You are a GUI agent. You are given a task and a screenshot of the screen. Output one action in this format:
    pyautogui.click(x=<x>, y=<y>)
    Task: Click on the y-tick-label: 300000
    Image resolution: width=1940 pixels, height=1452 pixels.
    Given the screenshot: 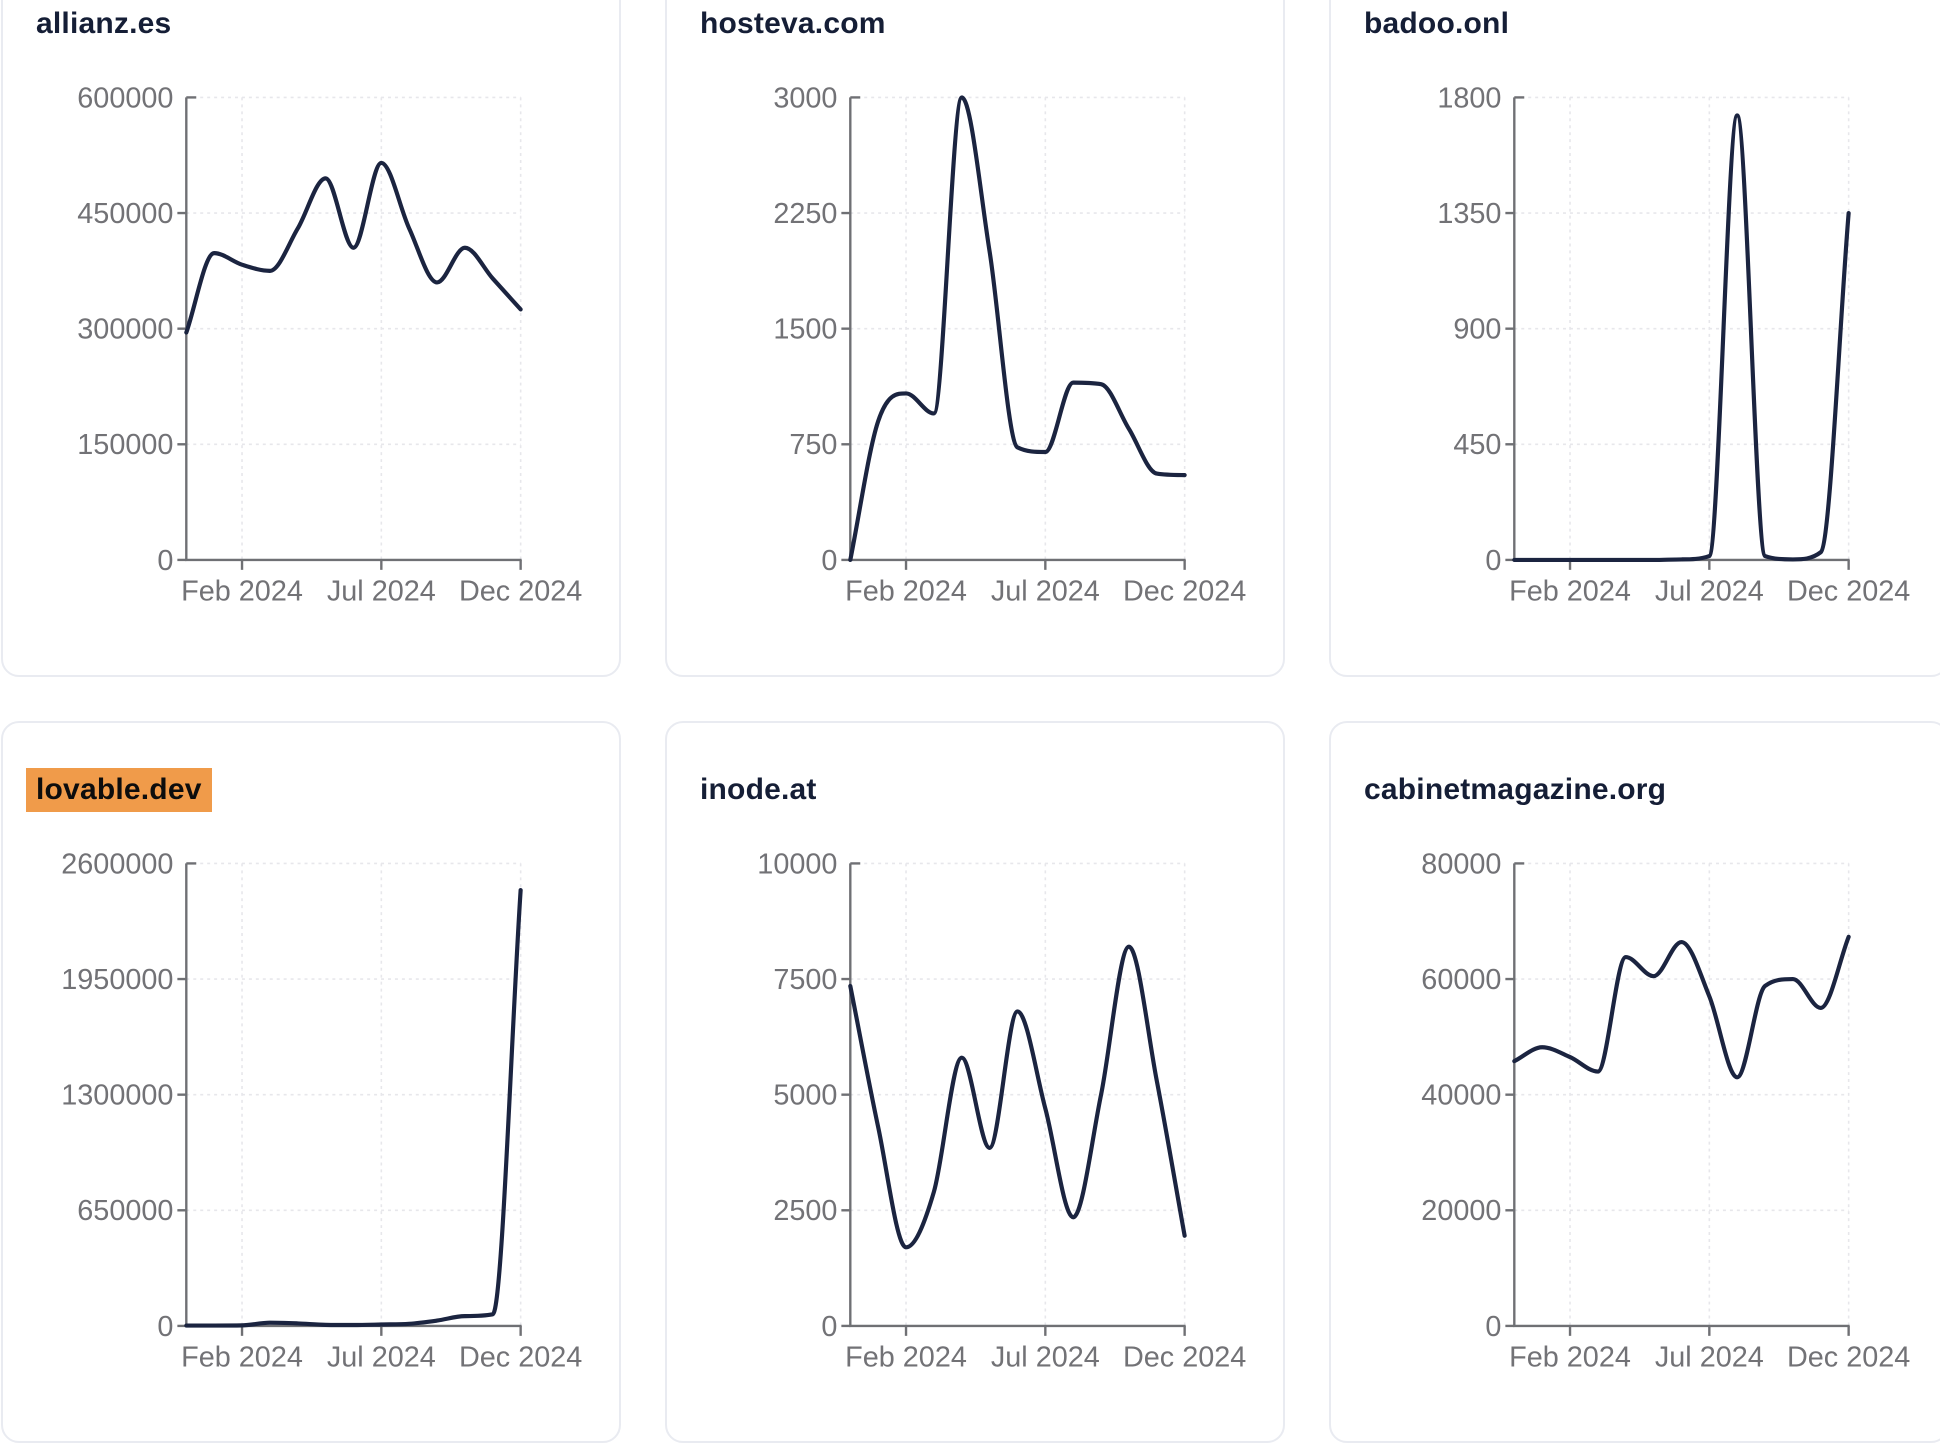 What is the action you would take?
    pyautogui.click(x=125, y=330)
    